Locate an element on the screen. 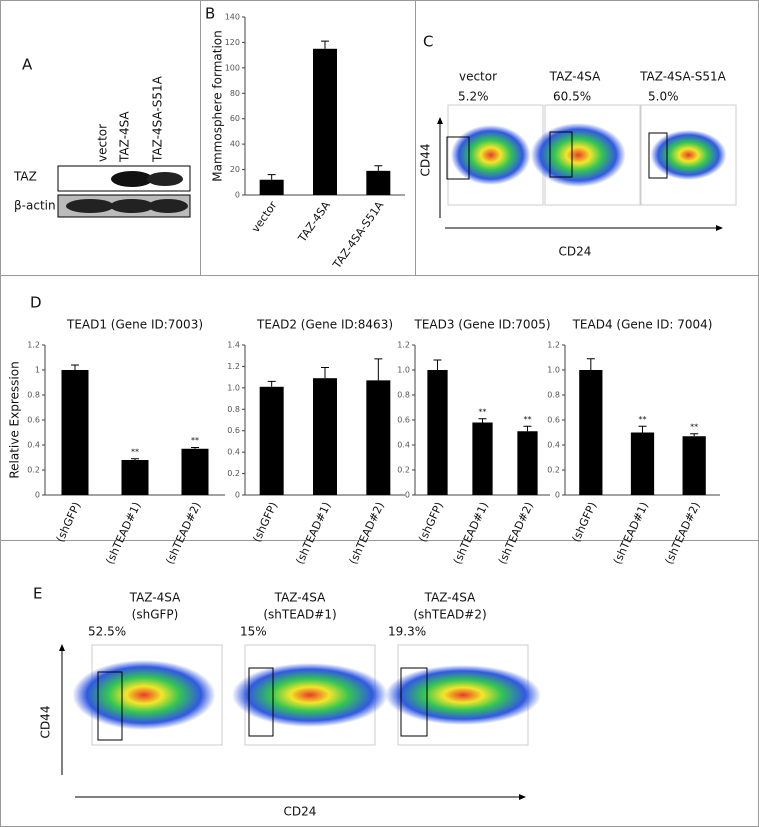  row-label: β-actin is located at coordinates (35, 206).